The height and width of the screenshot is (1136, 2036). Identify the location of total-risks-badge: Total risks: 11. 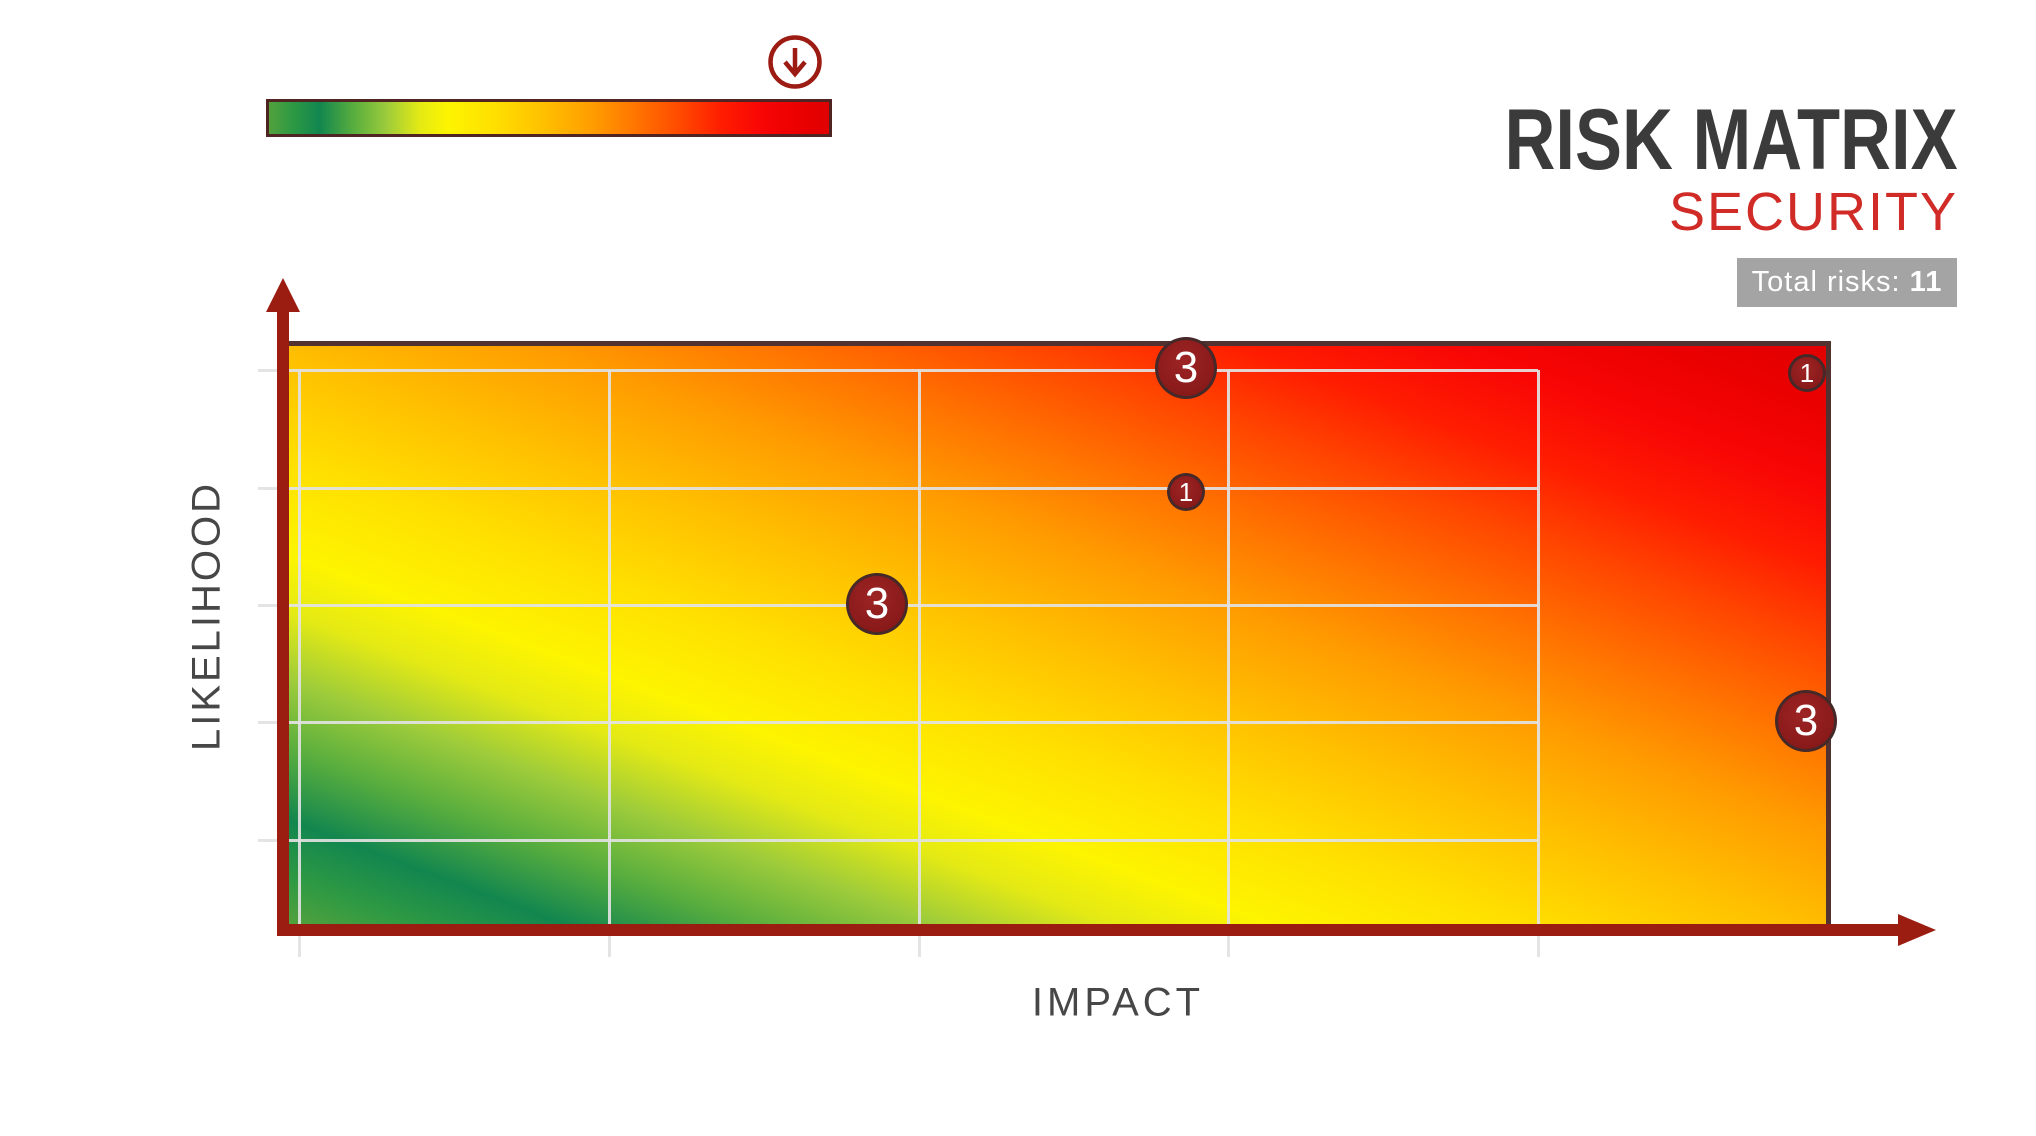
(1847, 282).